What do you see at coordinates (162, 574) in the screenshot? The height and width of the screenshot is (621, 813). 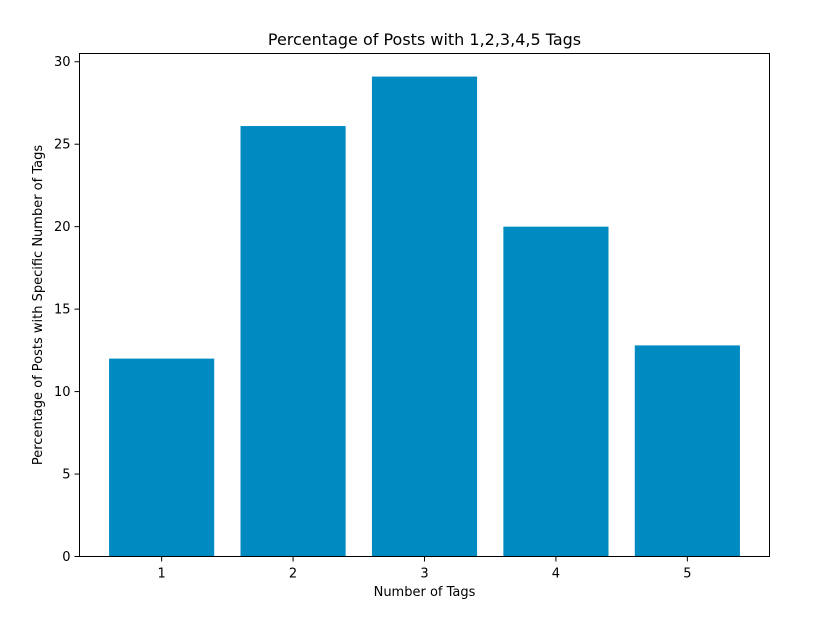 I see `x-tick-label: 1` at bounding box center [162, 574].